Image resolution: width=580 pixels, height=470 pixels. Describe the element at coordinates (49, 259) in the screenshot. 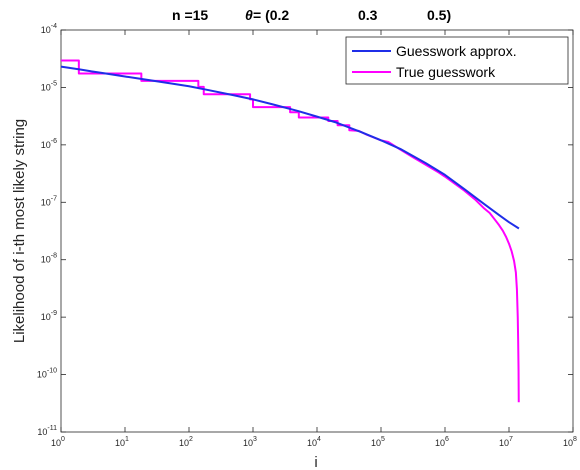

I see `y-tick-label: 10⁻⁸` at that location.